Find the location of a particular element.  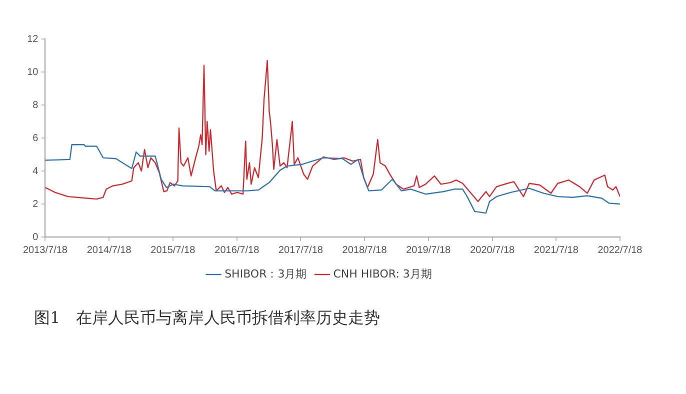

y-tick-label: 0 is located at coordinates (35, 237).